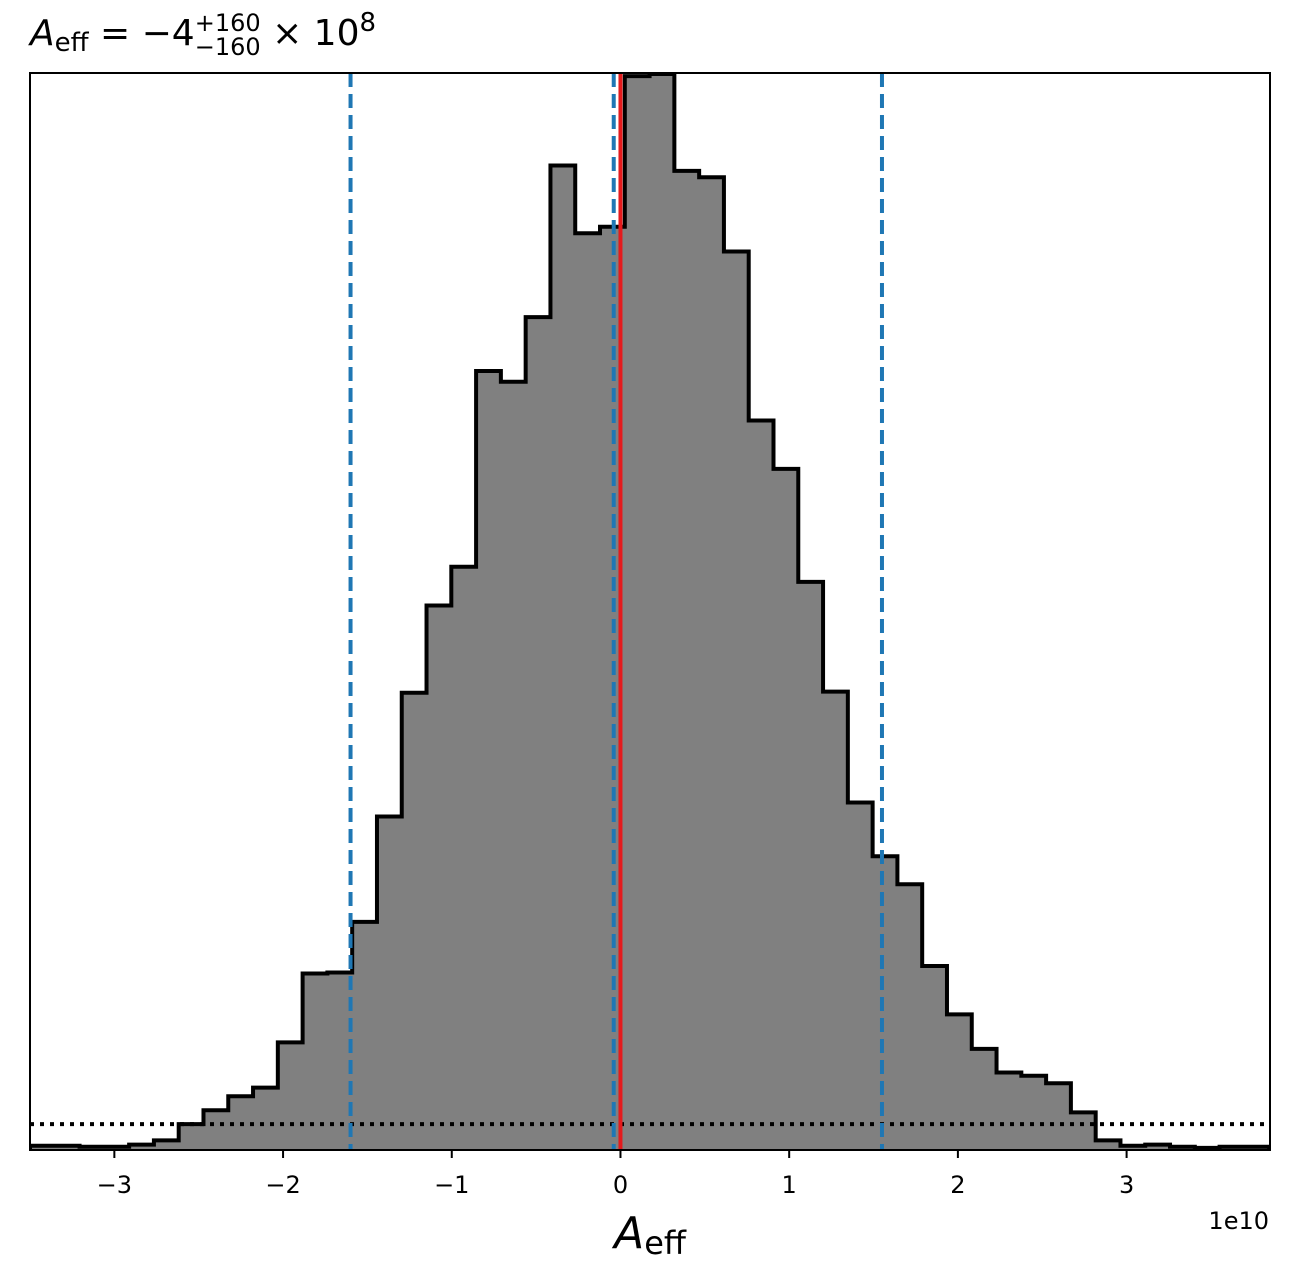 This screenshot has height=1278, width=1289. I want to click on title-subscript: eff, so click(72, 43).